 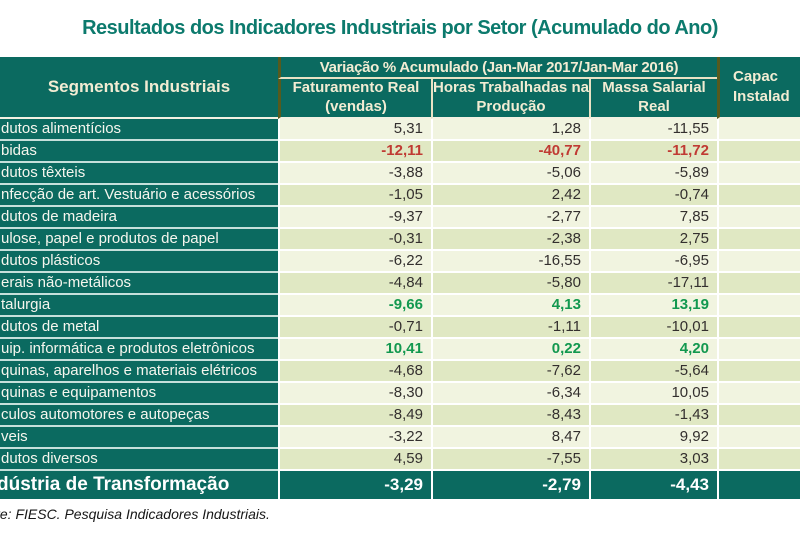 I want to click on value-cell: -10,01, so click(x=653, y=327).